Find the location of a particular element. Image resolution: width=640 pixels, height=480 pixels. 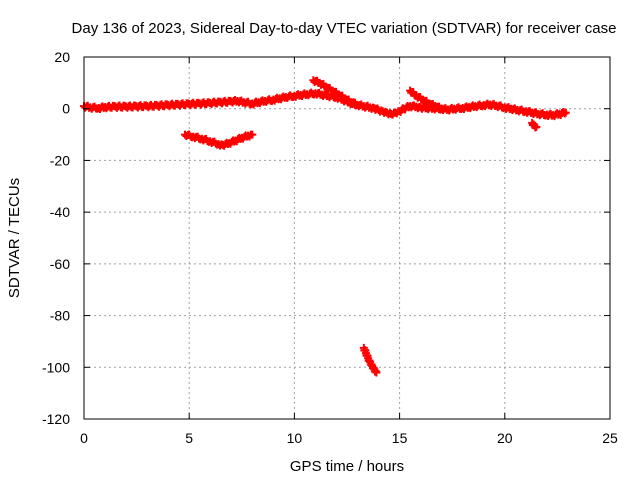

y-tick-label: -60 is located at coordinates (60, 264).